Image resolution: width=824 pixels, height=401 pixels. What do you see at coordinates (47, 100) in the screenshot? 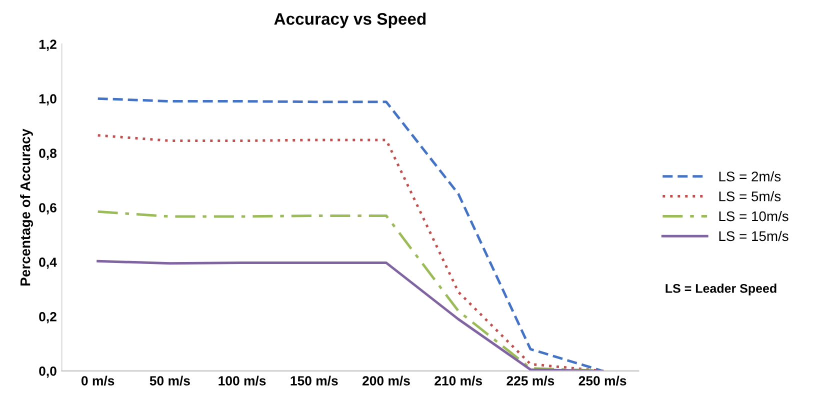
I see `y-tick-label: 1,0` at bounding box center [47, 100].